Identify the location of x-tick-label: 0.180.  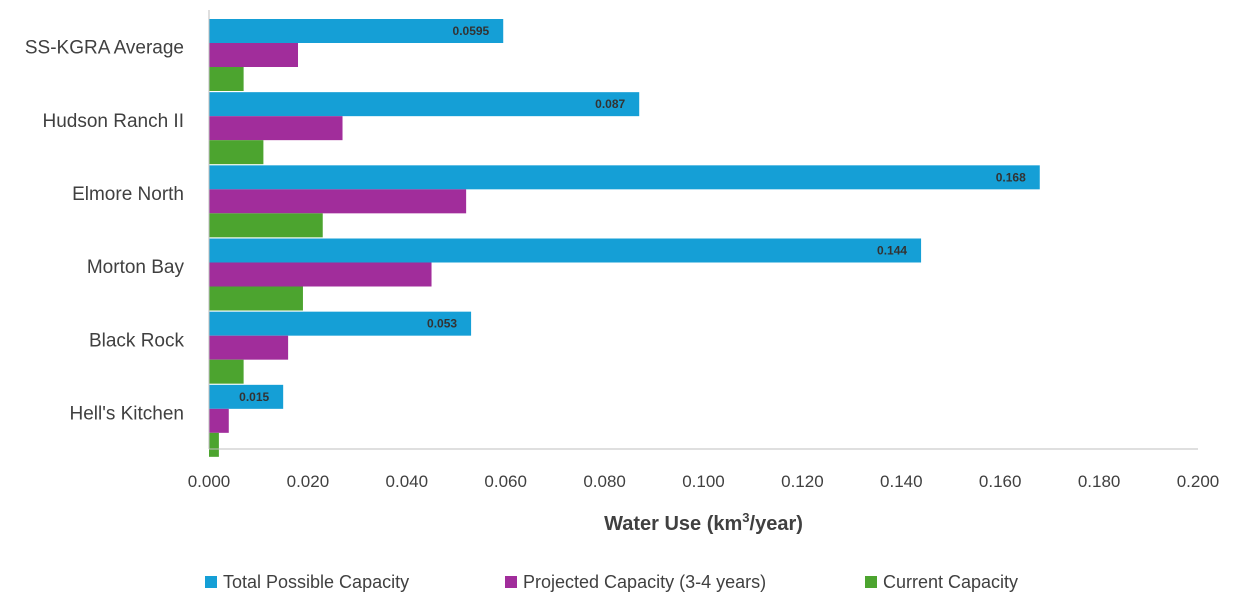
(1099, 481).